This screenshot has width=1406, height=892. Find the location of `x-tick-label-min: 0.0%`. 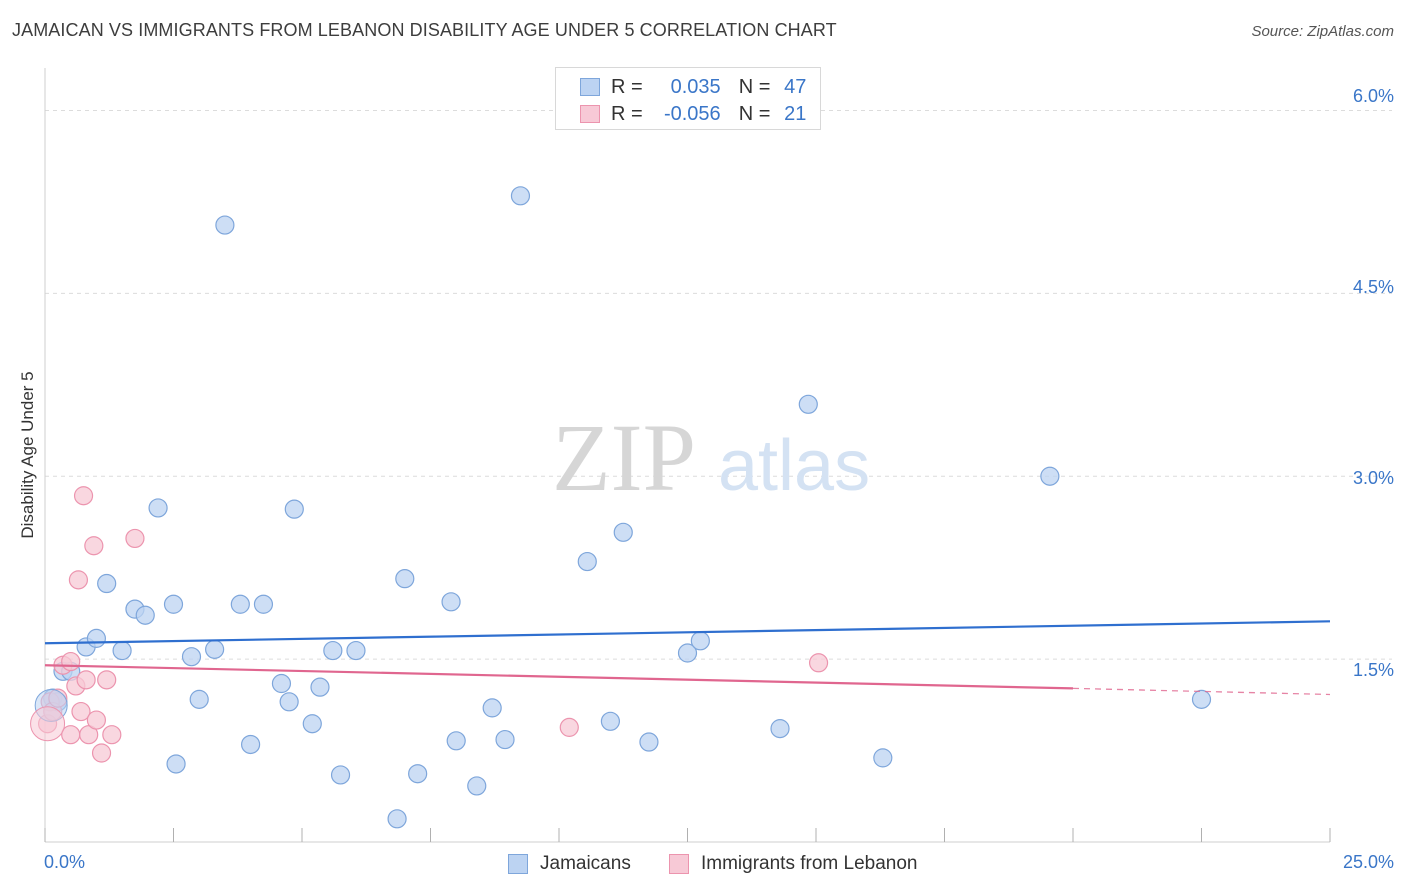

x-tick-label-min: 0.0% is located at coordinates (65, 862).